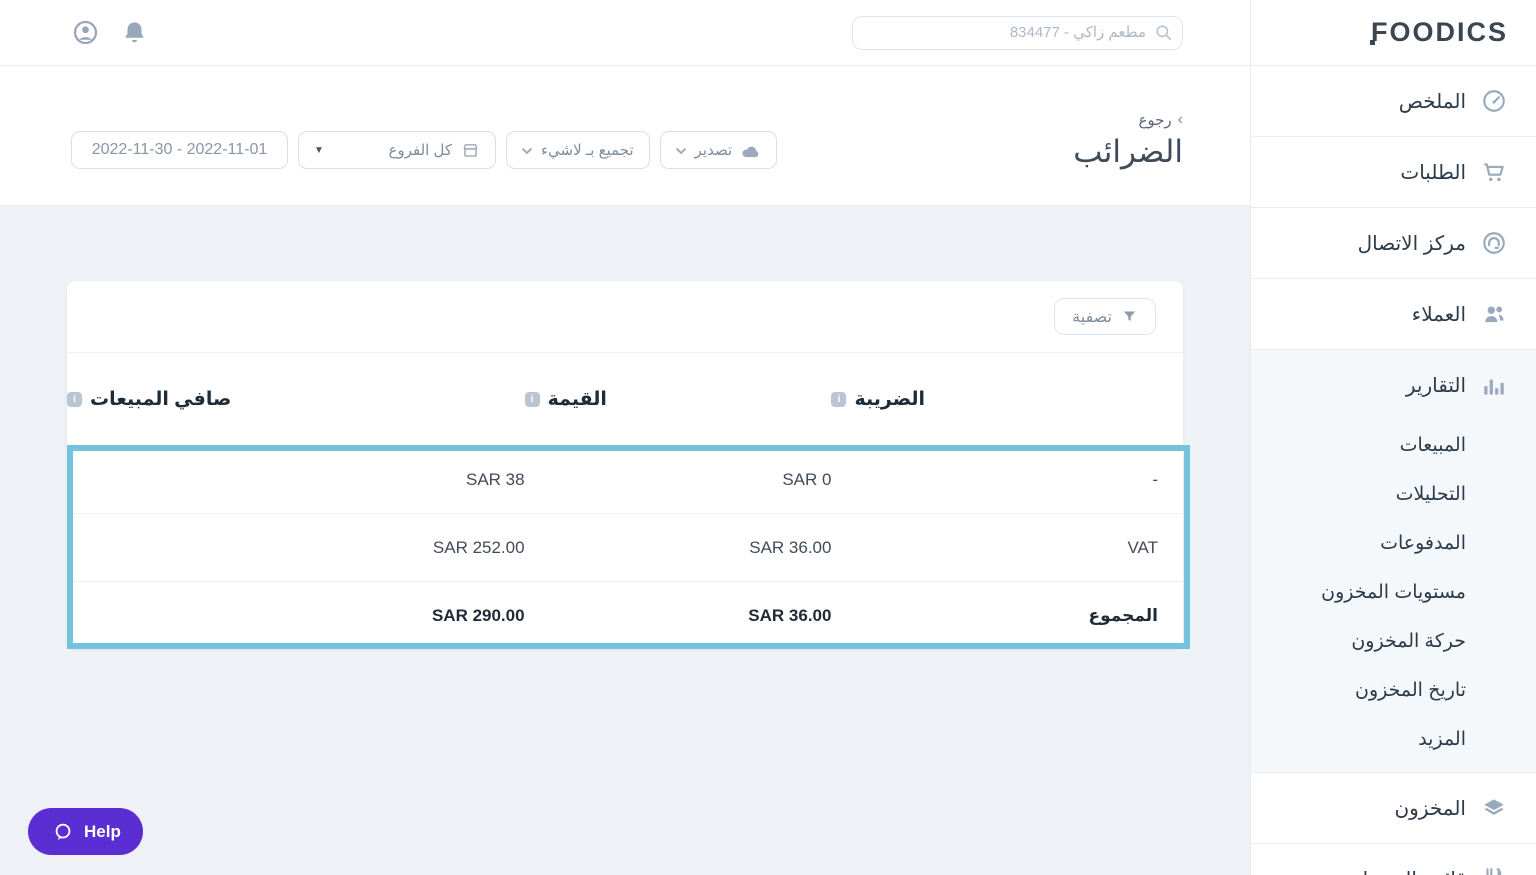 The image size is (1536, 875). What do you see at coordinates (1408, 641) in the screenshot?
I see `sidebar-subitem-inventory-movement: حركة المخزون` at bounding box center [1408, 641].